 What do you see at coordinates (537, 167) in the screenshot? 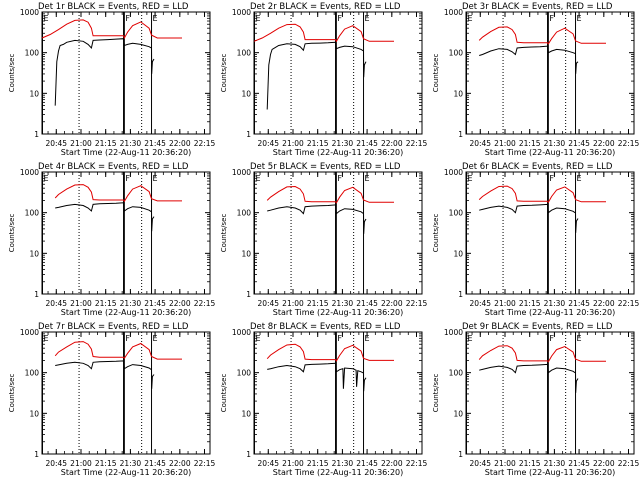
I see `panel-title: Det 6r BLACK = Events, RED = LLD` at bounding box center [537, 167].